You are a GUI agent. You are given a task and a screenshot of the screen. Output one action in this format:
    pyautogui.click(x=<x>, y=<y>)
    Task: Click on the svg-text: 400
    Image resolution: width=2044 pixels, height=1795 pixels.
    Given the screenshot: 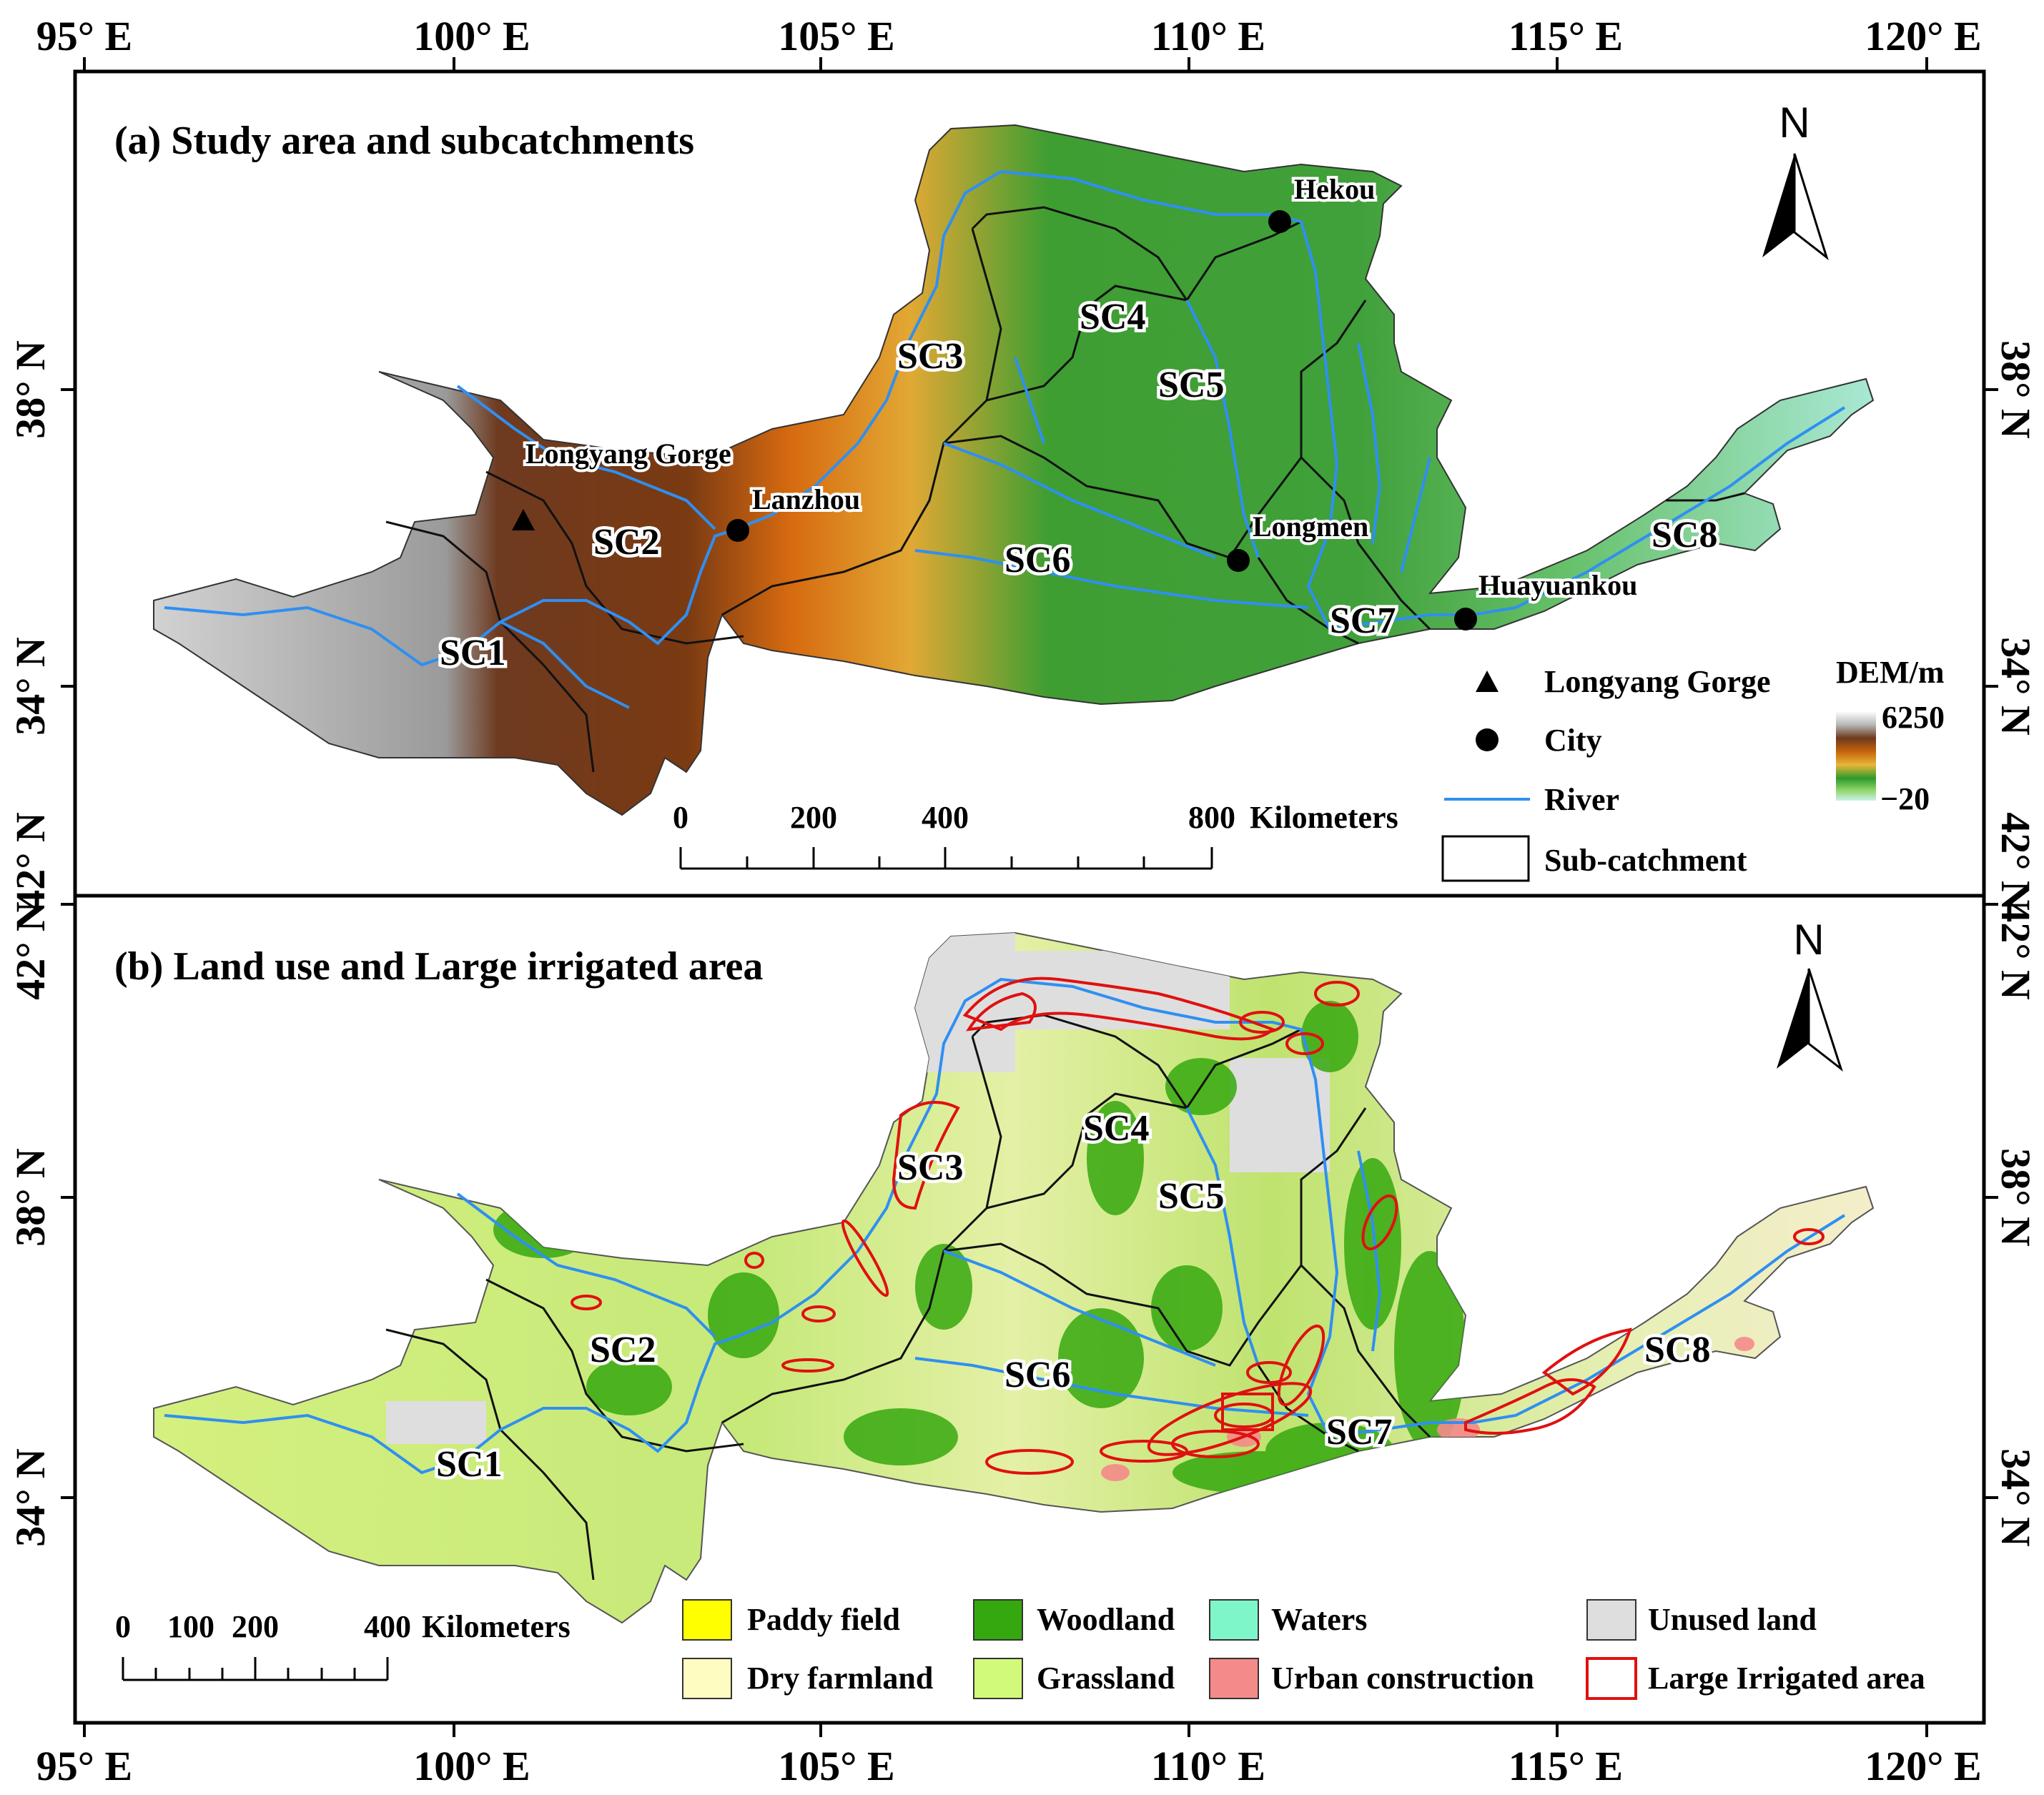 What is the action you would take?
    pyautogui.click(x=387, y=1626)
    